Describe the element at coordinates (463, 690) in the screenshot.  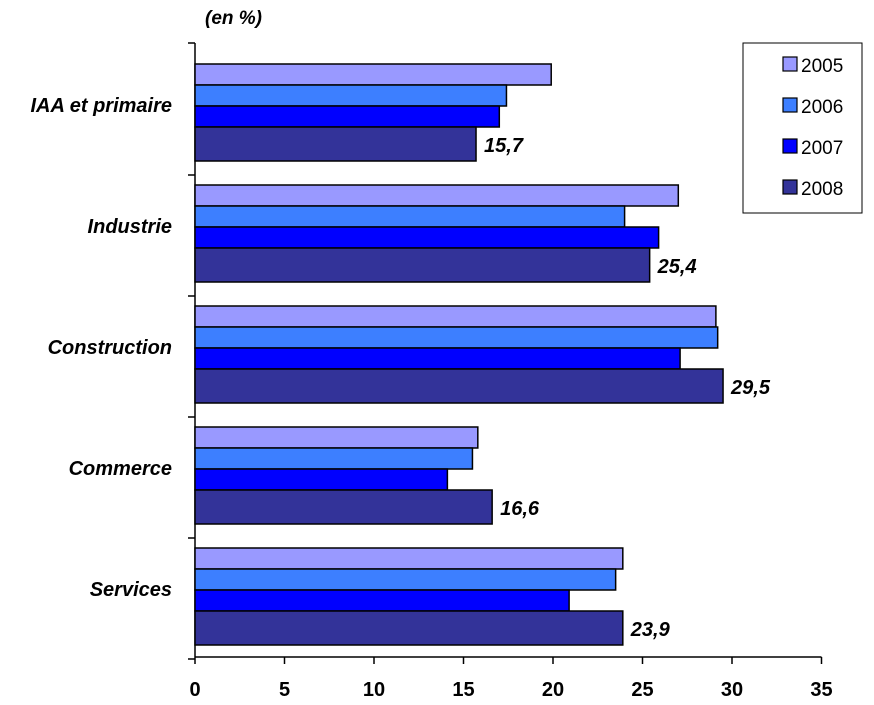
I see `x-tick-label: 15` at that location.